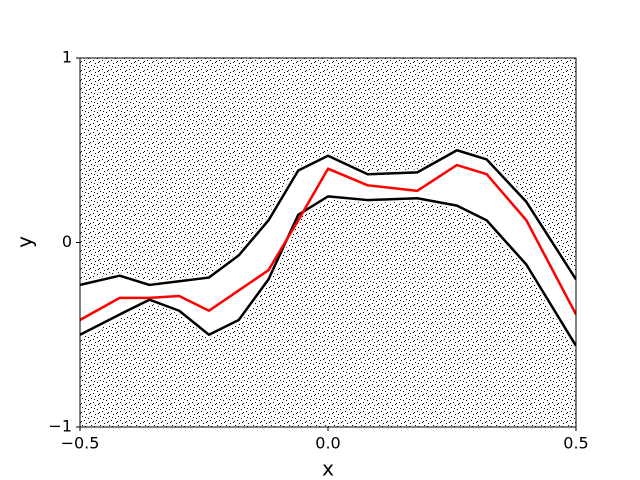 The image size is (640, 480). I want to click on y-axis-label: y, so click(25, 242).